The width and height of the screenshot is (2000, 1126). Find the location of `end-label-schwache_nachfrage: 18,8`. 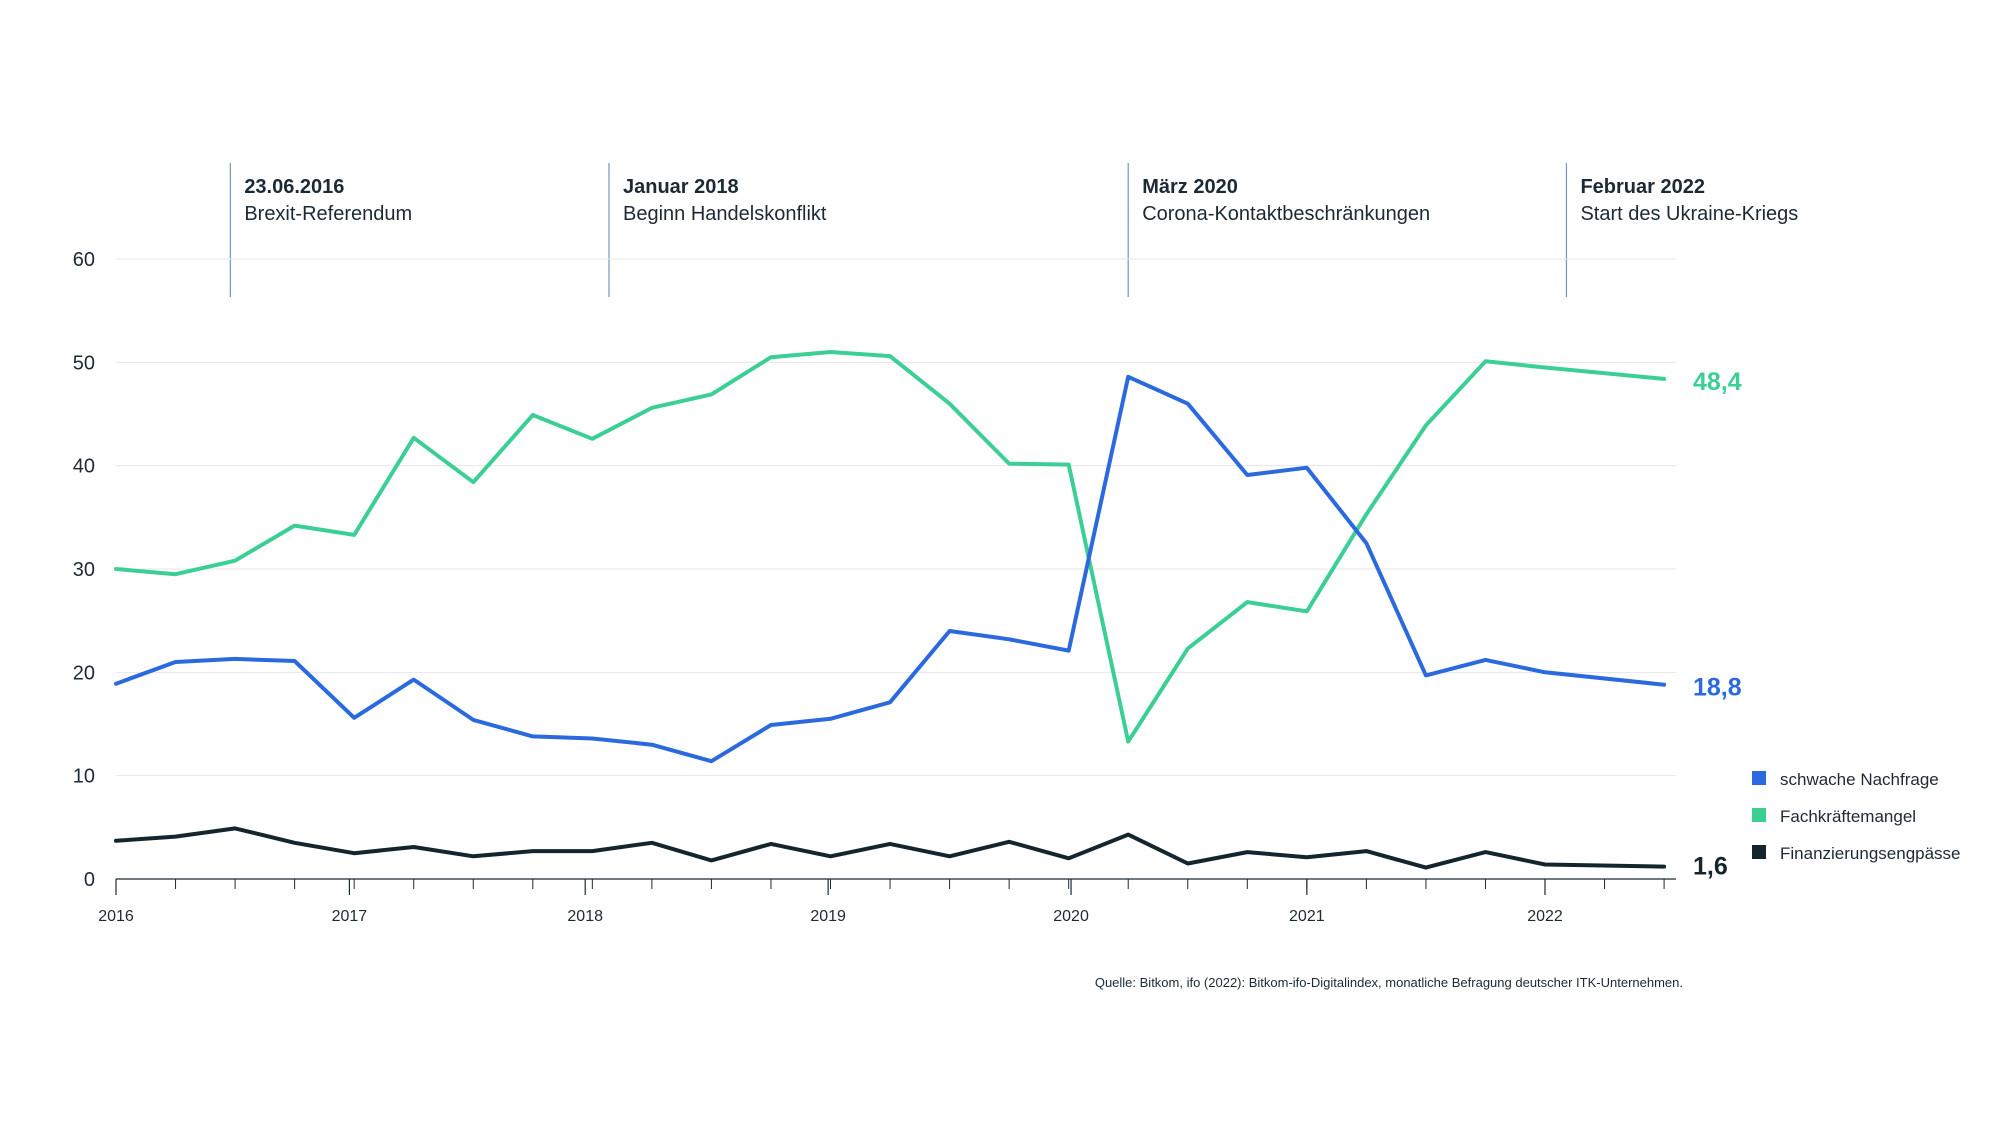

end-label-schwache_nachfrage: 18,8 is located at coordinates (1717, 688).